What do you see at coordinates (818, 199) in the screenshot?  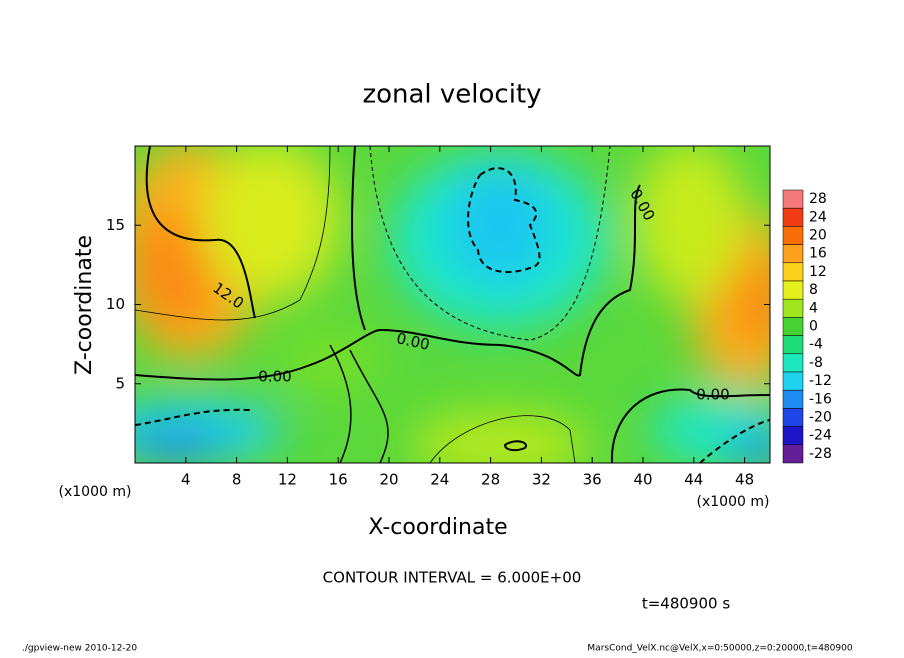 I see `colorbar-label: 28` at bounding box center [818, 199].